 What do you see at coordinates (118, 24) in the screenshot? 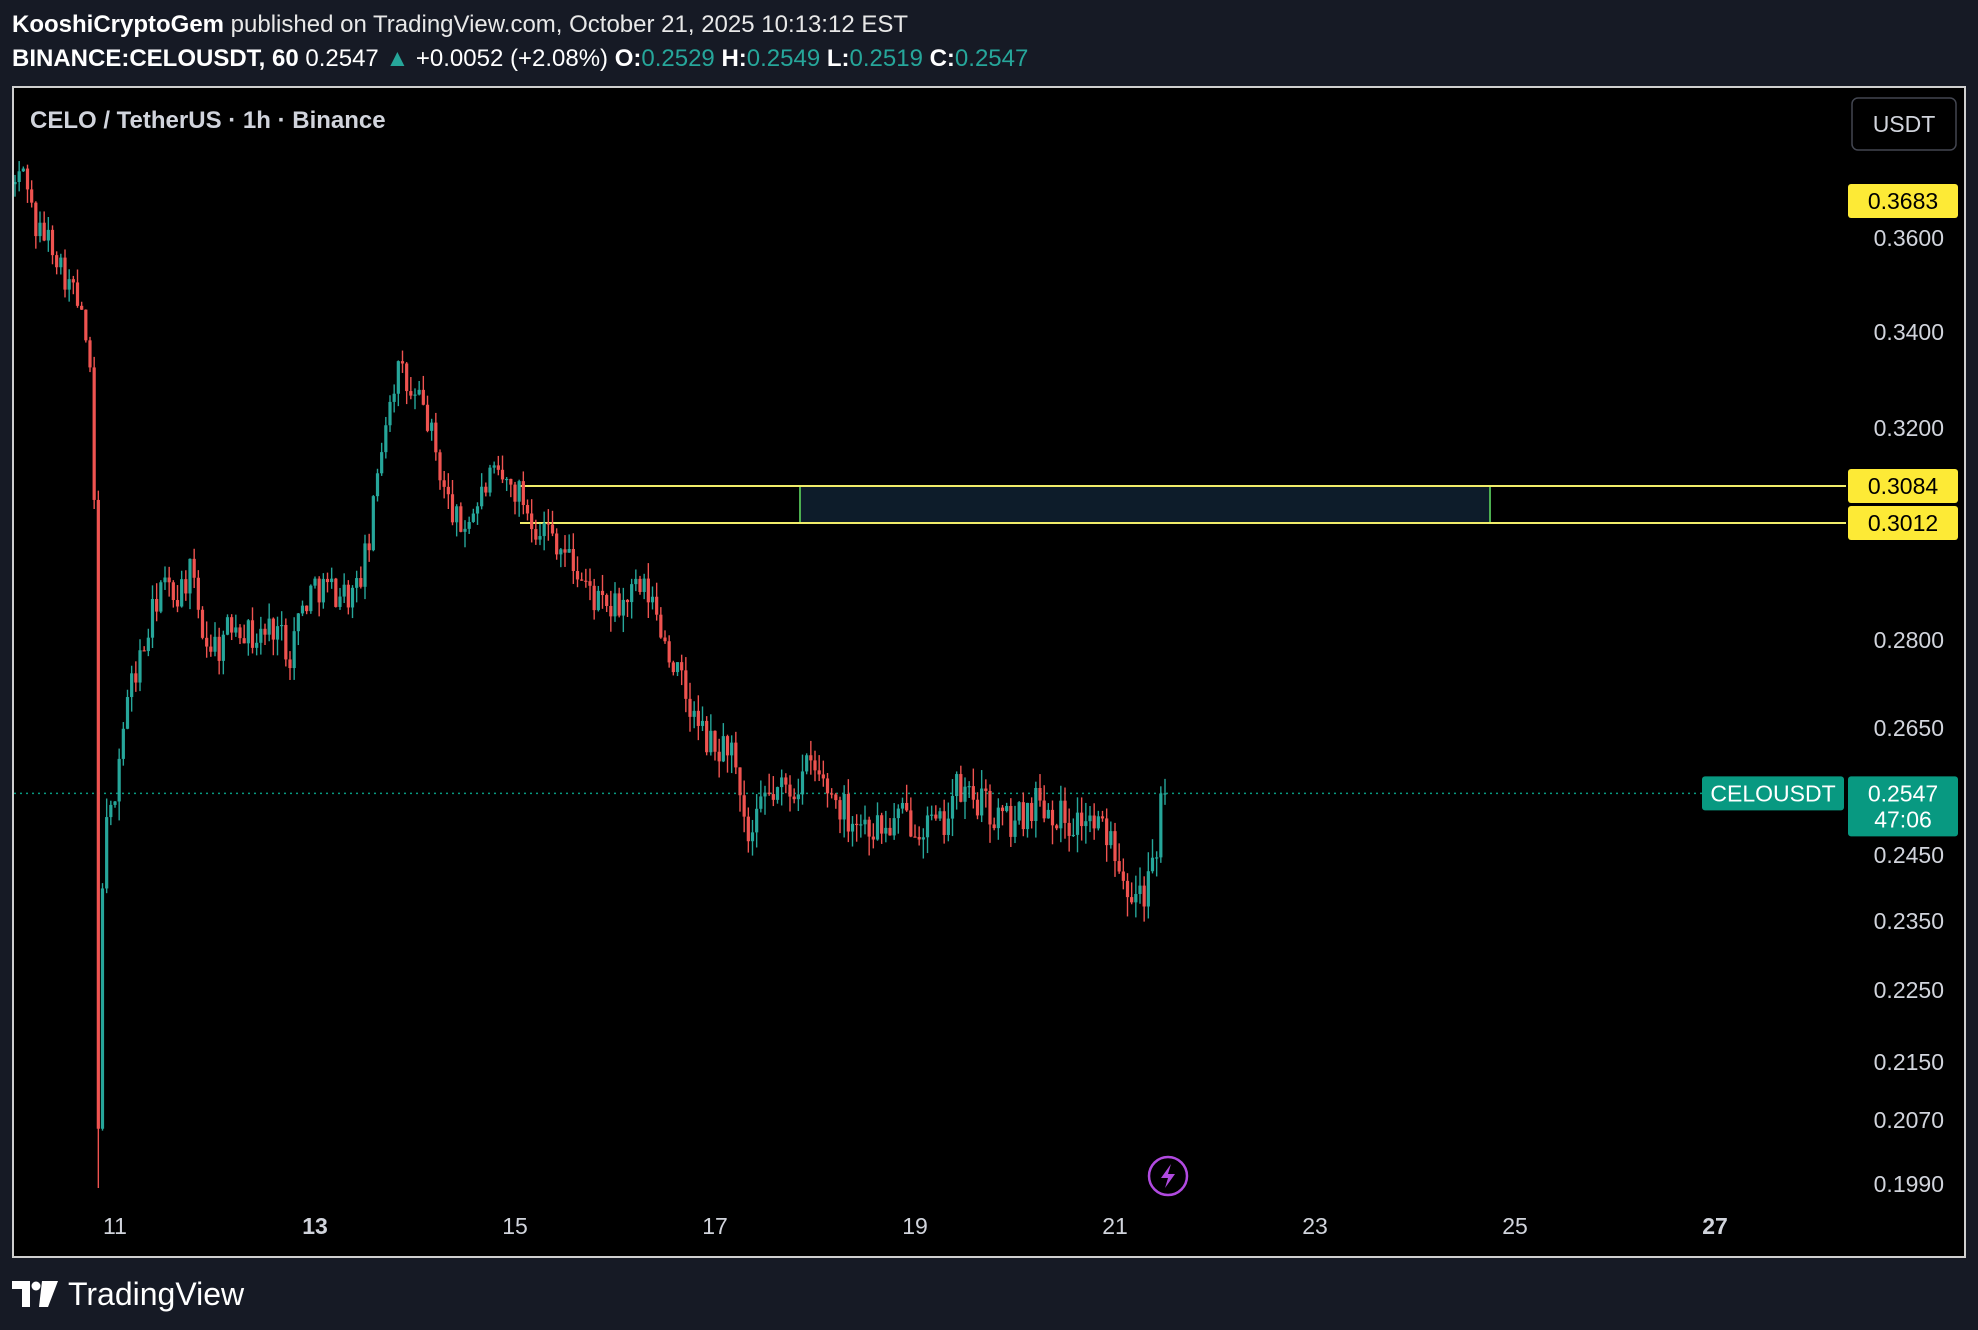
I see `author-name: KooshiCryptoGem` at bounding box center [118, 24].